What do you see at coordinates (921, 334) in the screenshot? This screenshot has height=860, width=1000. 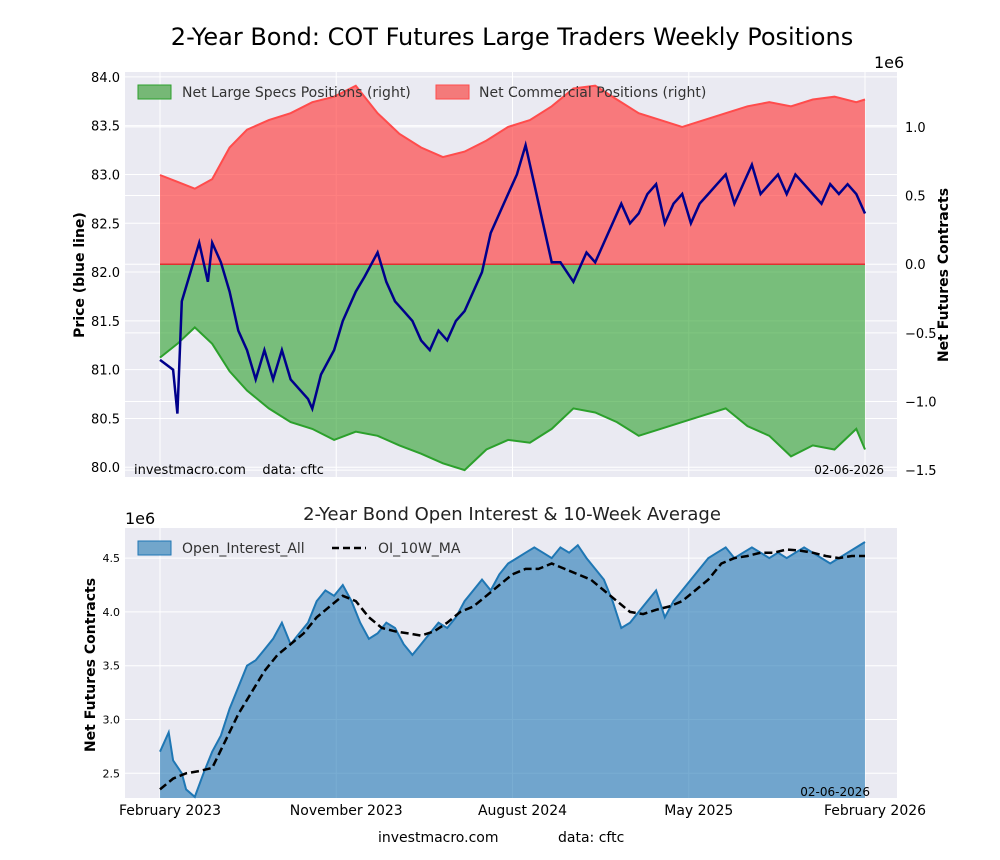 I see `top-right-tick-label: −0.5` at bounding box center [921, 334].